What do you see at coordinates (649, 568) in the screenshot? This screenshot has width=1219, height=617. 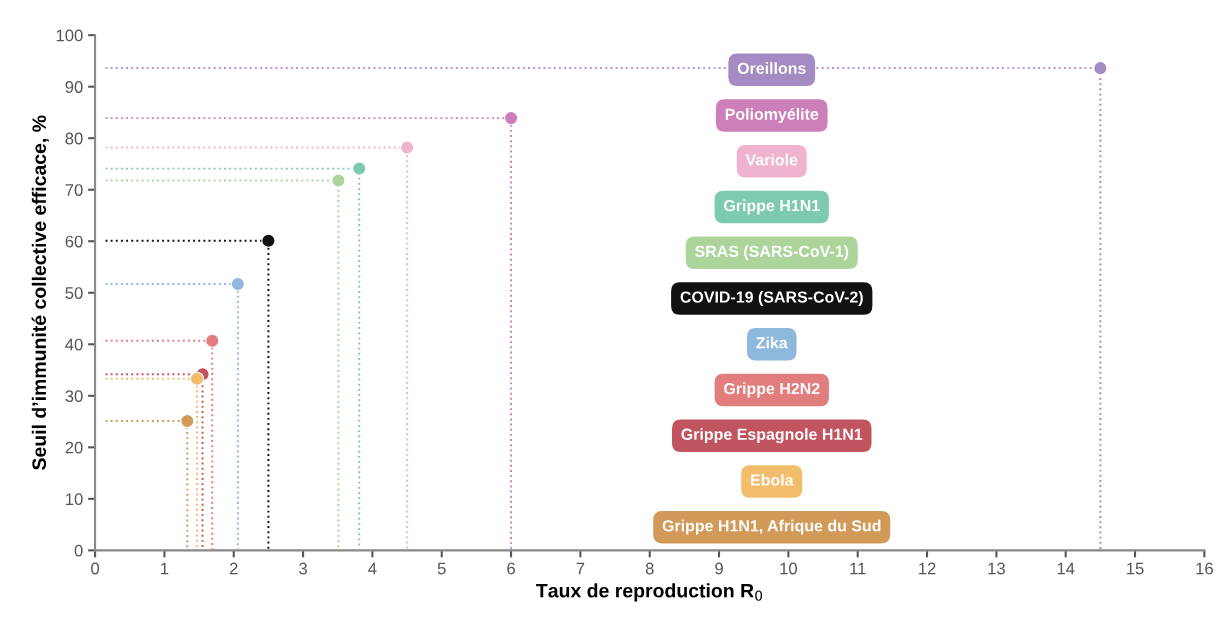 I see `x-tick-label: 8` at bounding box center [649, 568].